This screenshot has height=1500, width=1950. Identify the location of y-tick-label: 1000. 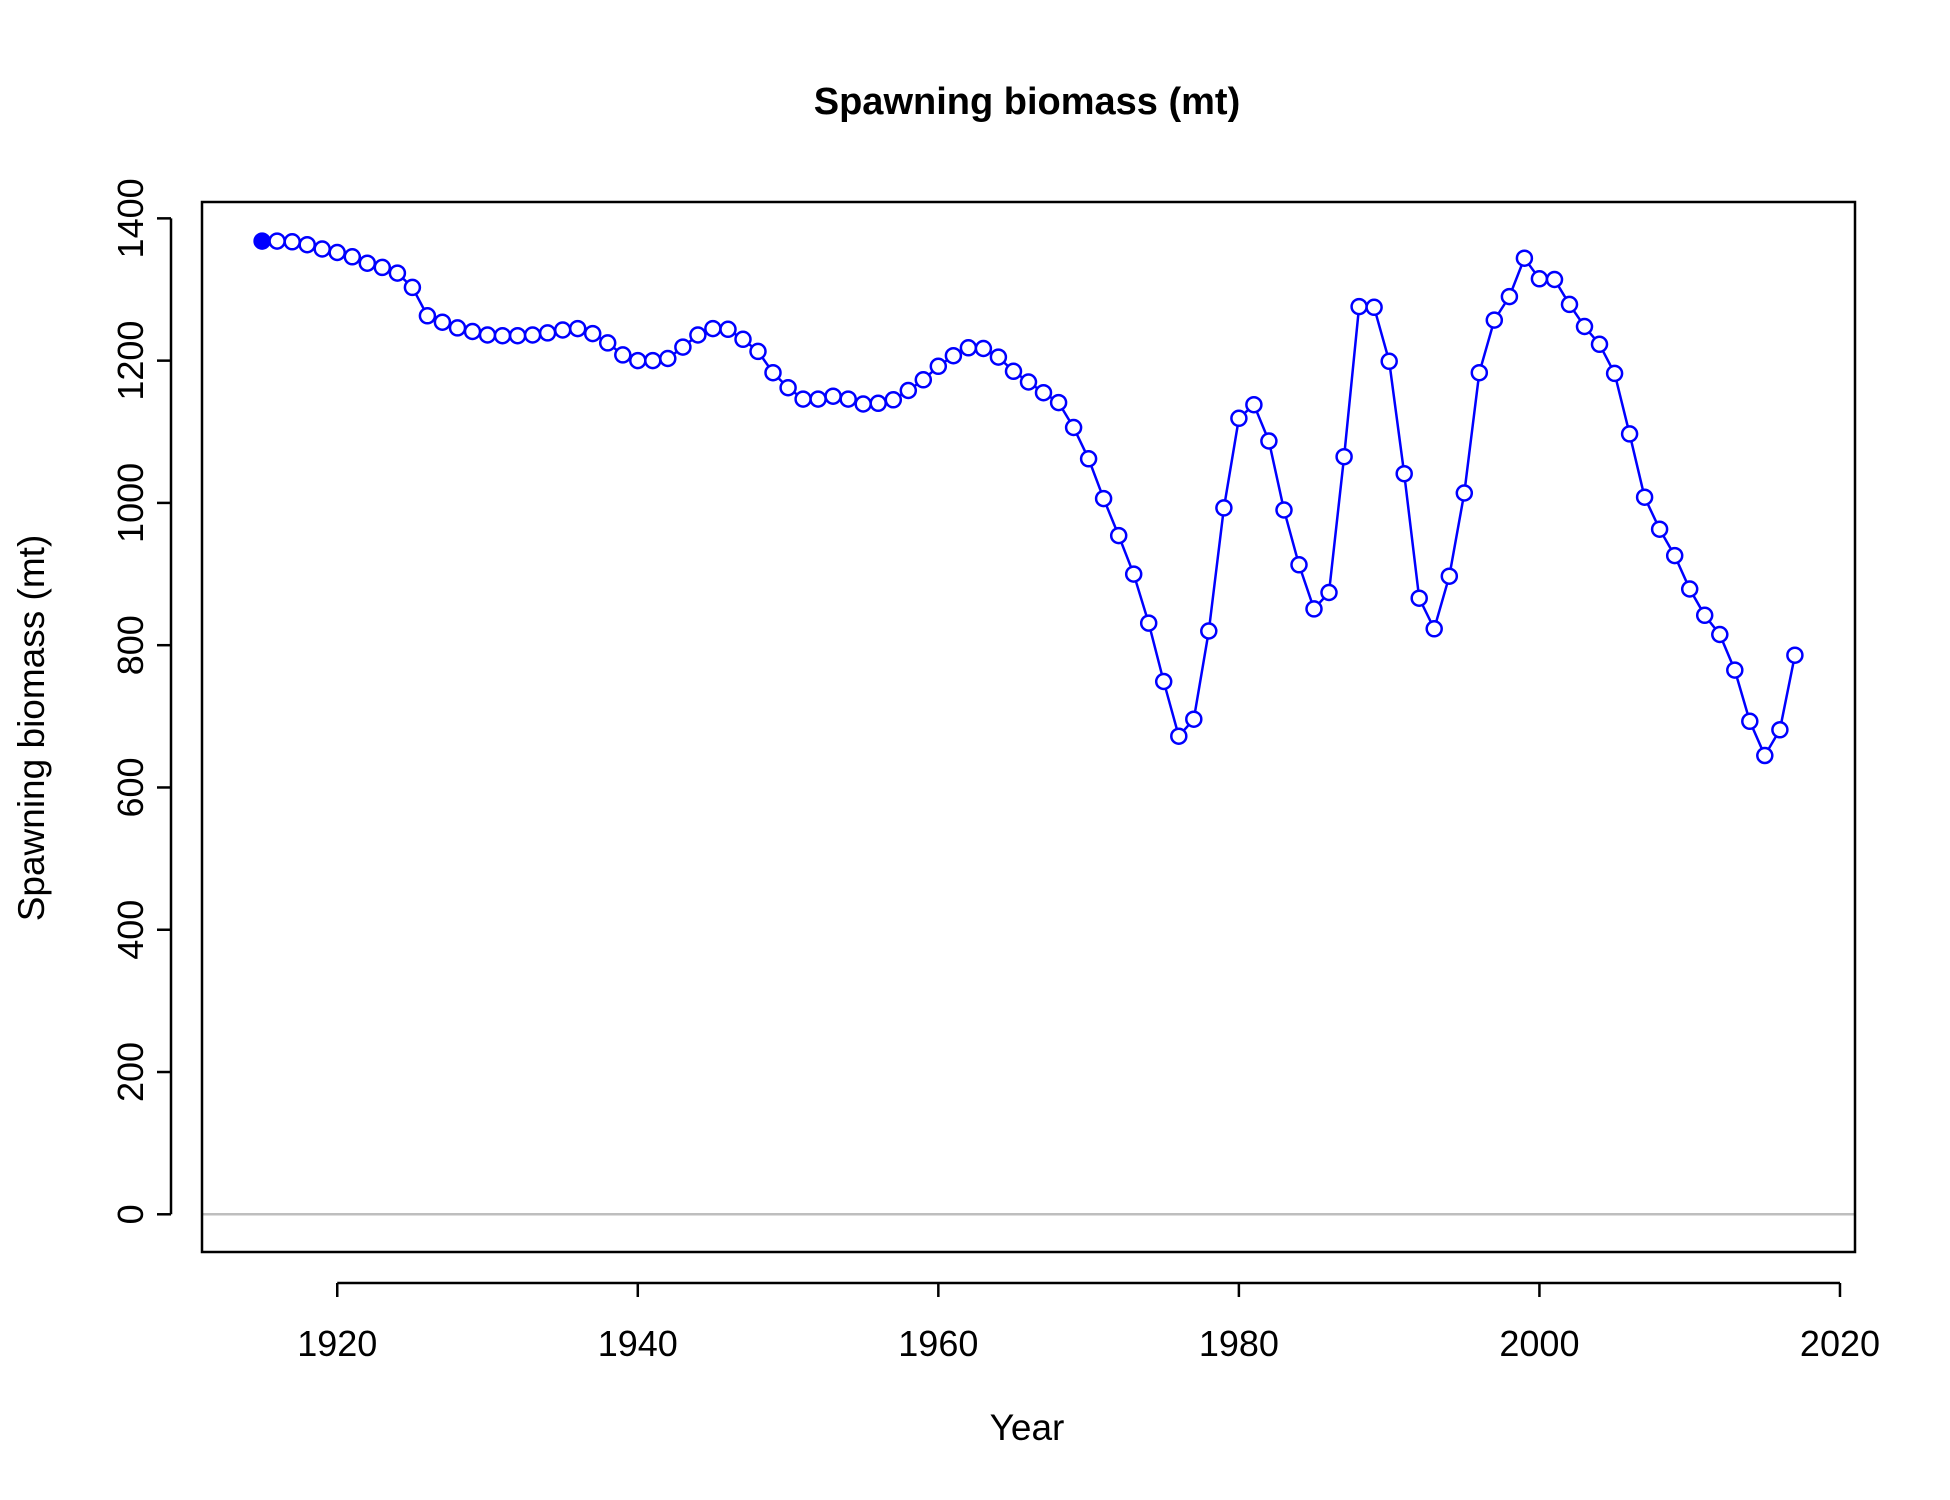
(130, 503).